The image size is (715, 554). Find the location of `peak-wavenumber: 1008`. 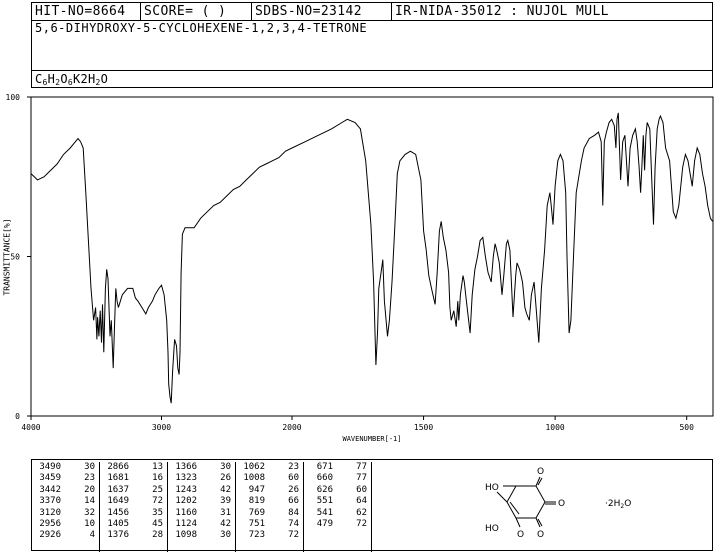

peak-wavenumber: 1008 is located at coordinates (254, 478).